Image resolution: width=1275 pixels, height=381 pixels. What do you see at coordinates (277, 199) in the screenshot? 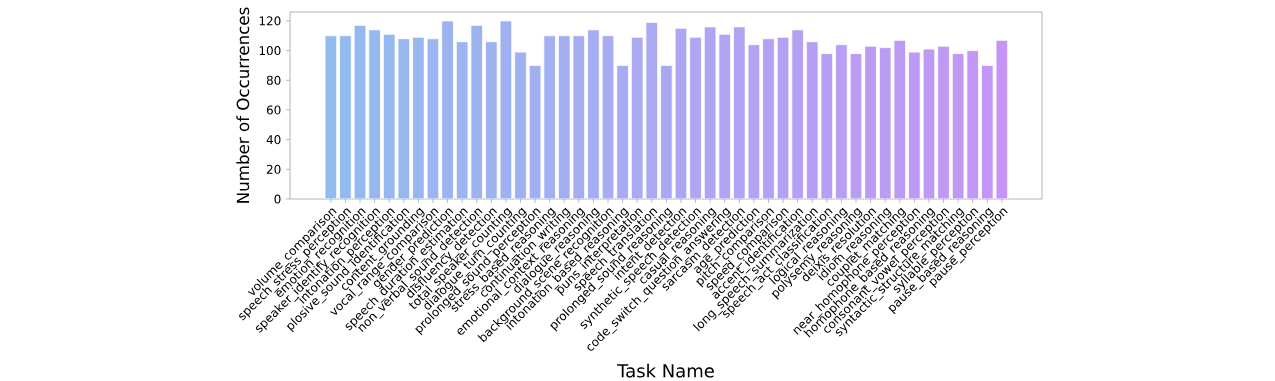
I see `y-tick-label: 0` at bounding box center [277, 199].